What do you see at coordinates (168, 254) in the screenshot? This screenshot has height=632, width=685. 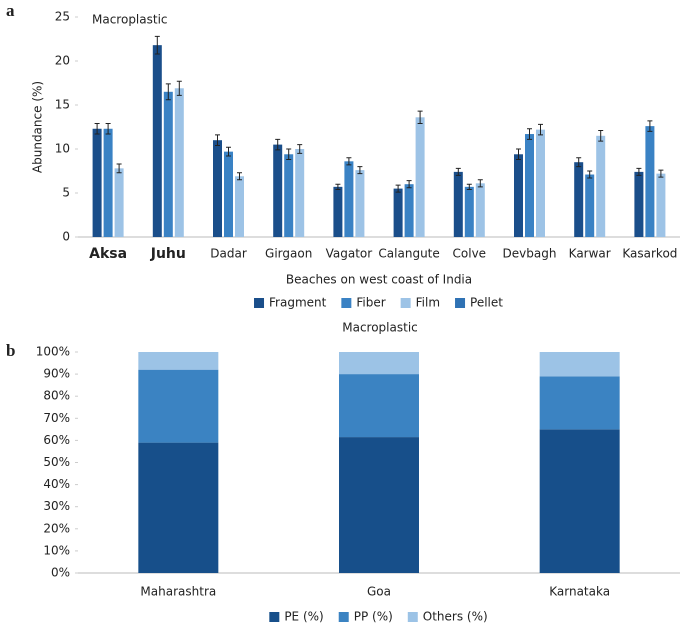 I see `x-tick-label: Juhu` at bounding box center [168, 254].